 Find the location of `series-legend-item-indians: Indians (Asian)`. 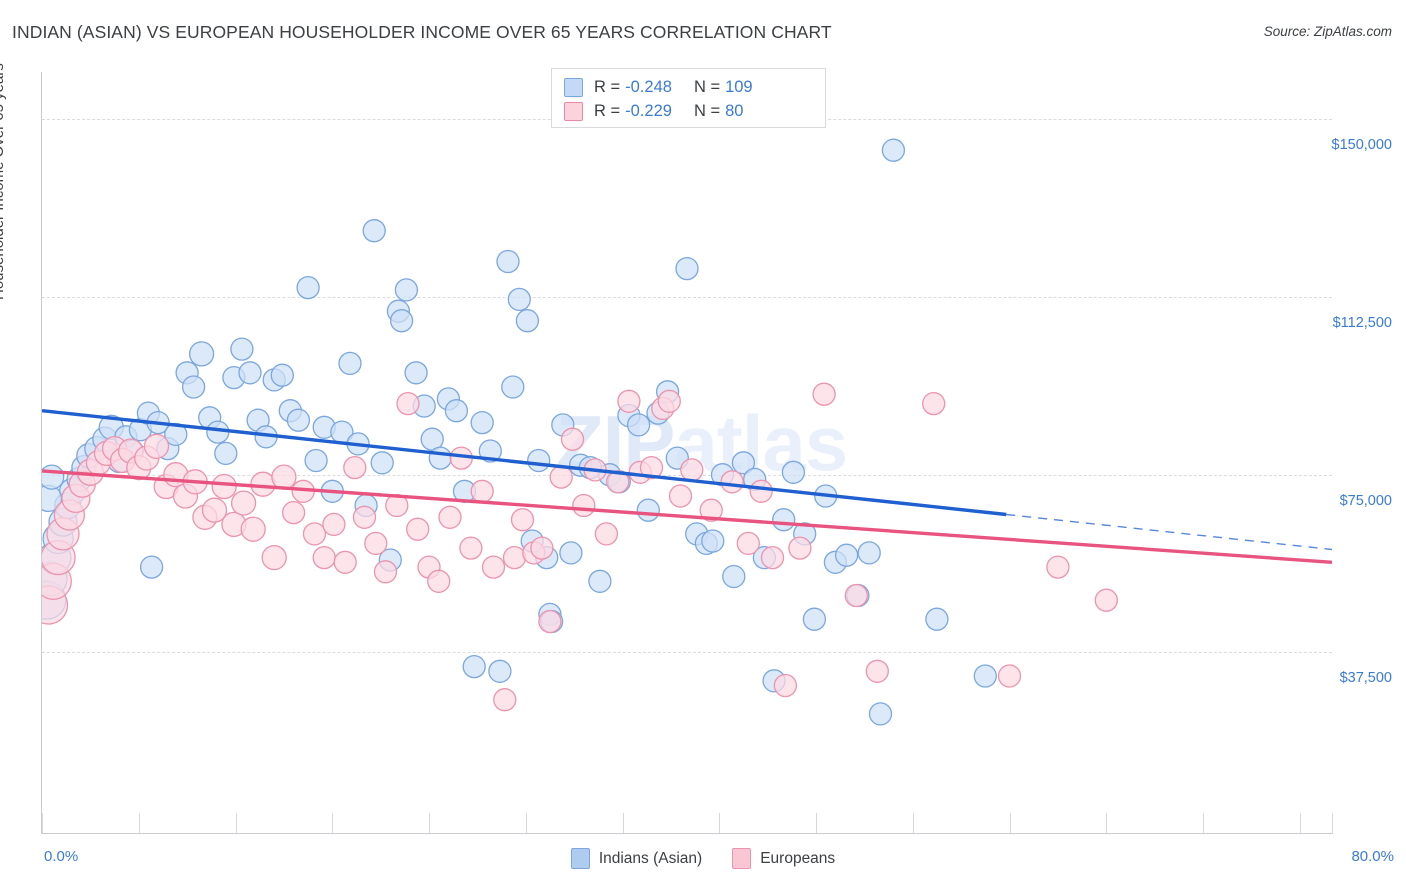

series-legend-item-indians: Indians (Asian) is located at coordinates (636, 858).